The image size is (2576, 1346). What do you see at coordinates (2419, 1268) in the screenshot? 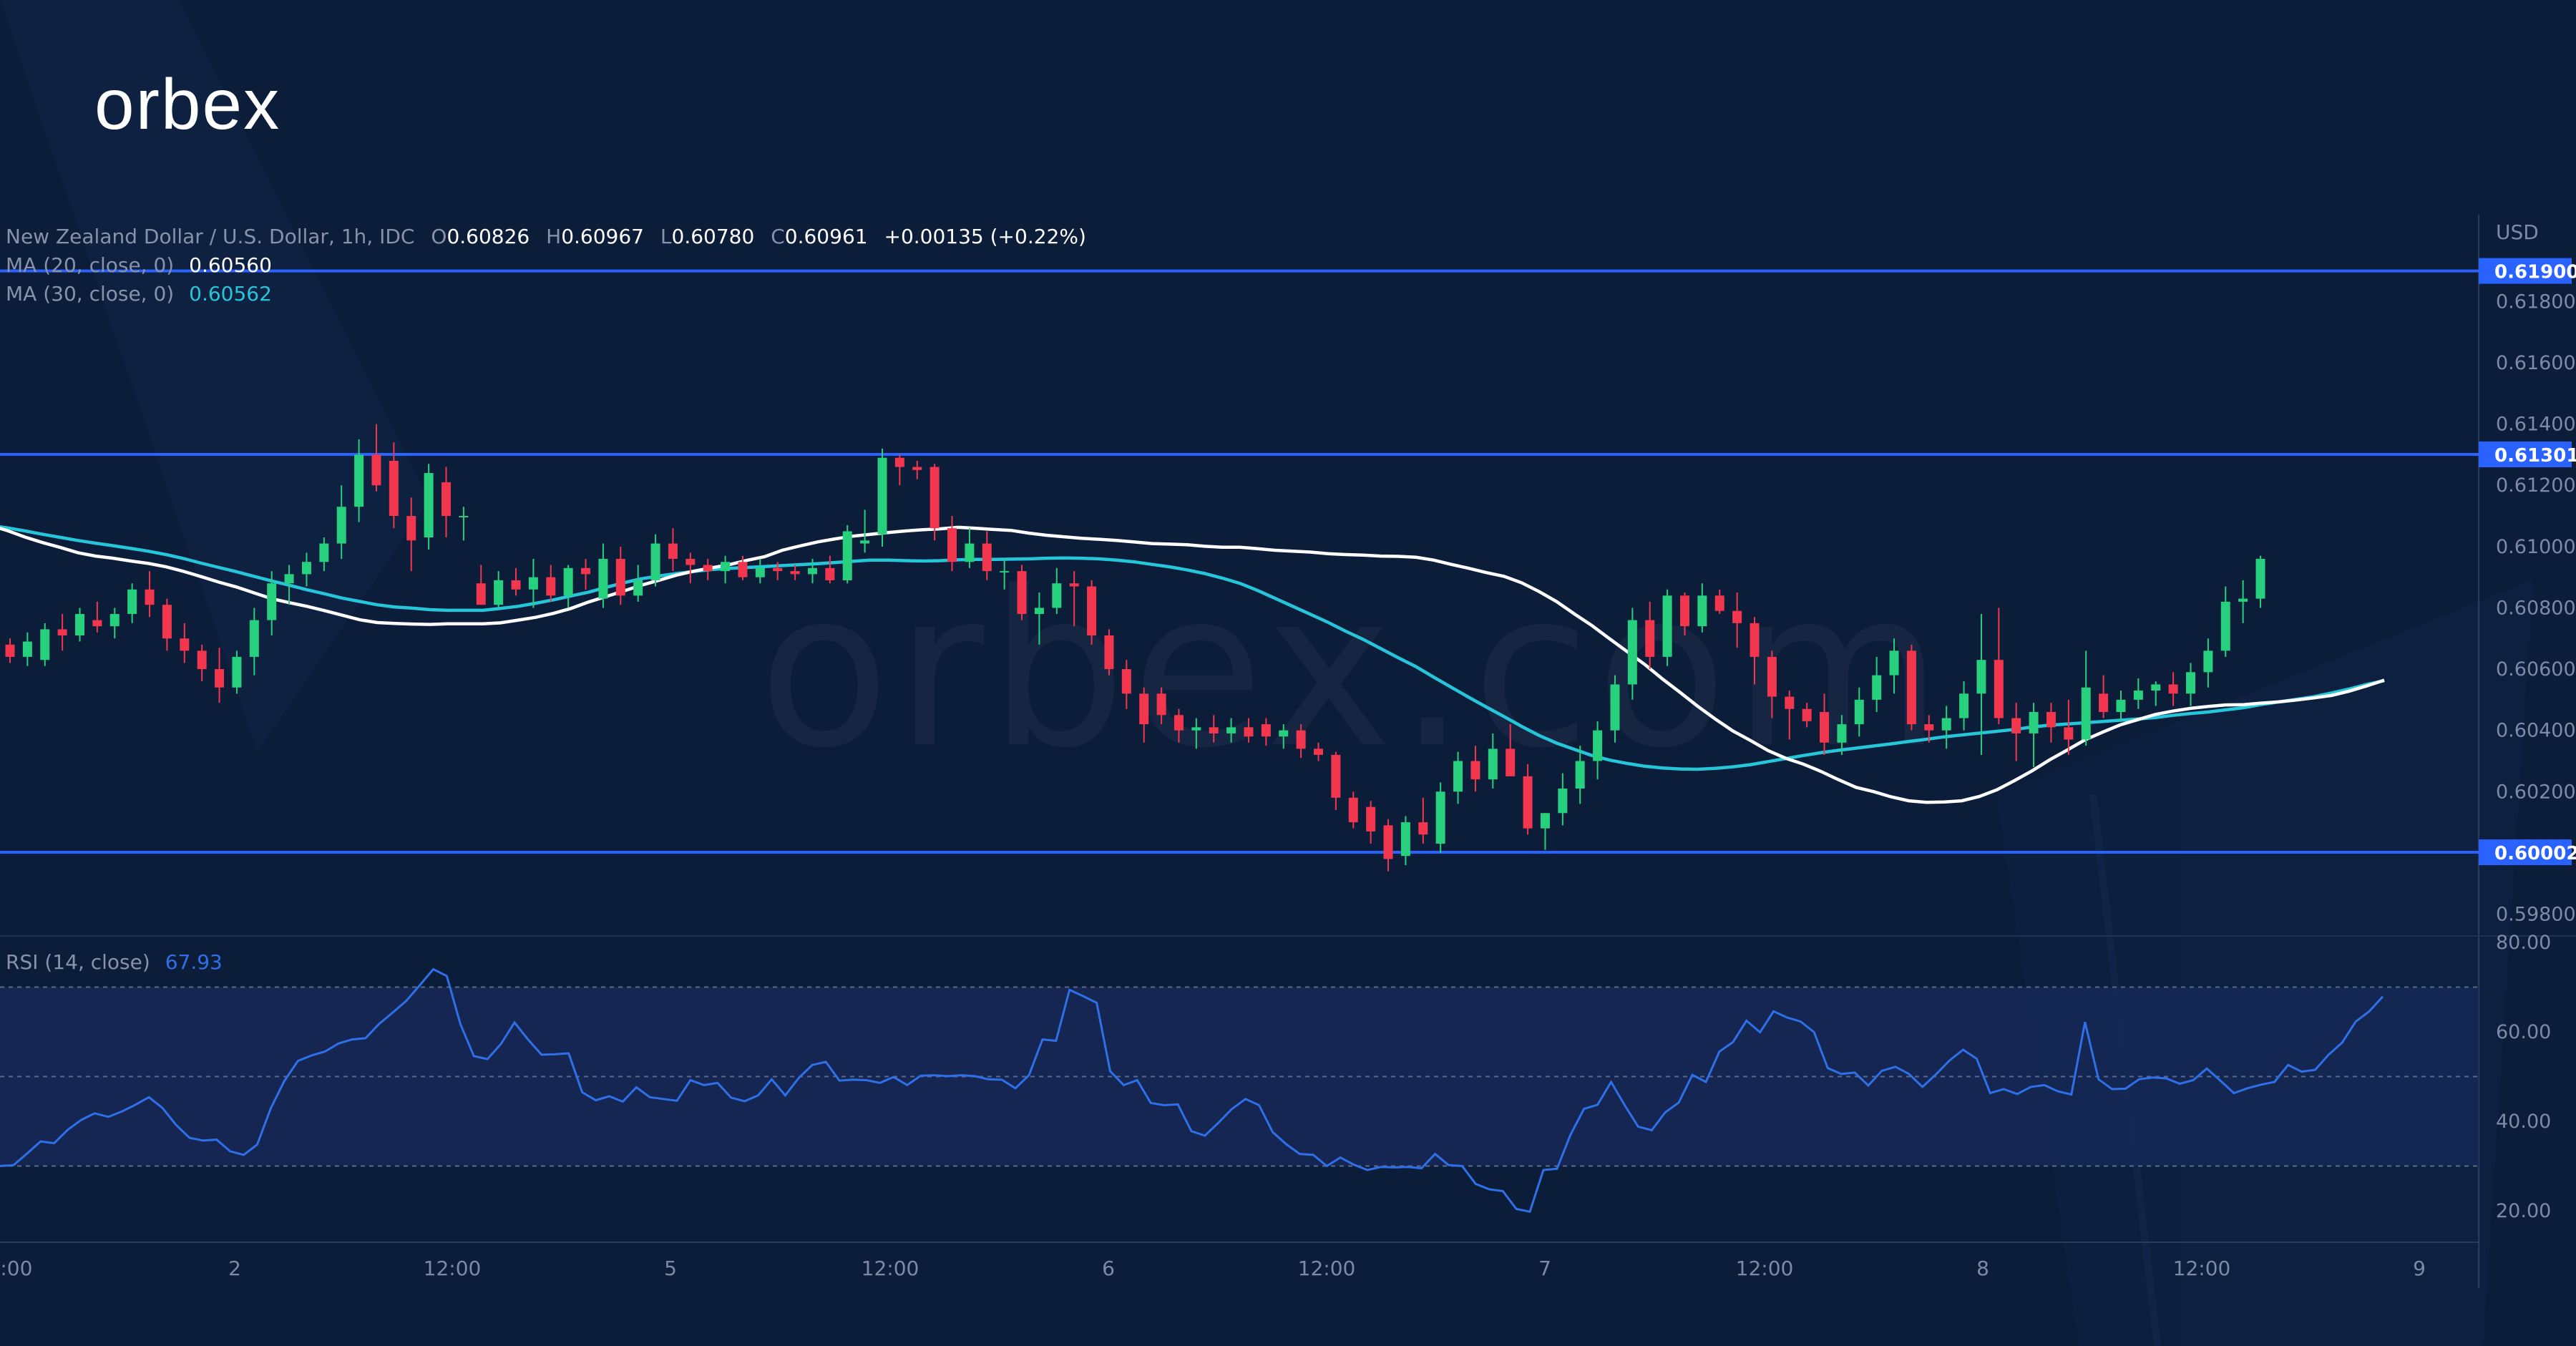
I see `time-tick: 9` at bounding box center [2419, 1268].